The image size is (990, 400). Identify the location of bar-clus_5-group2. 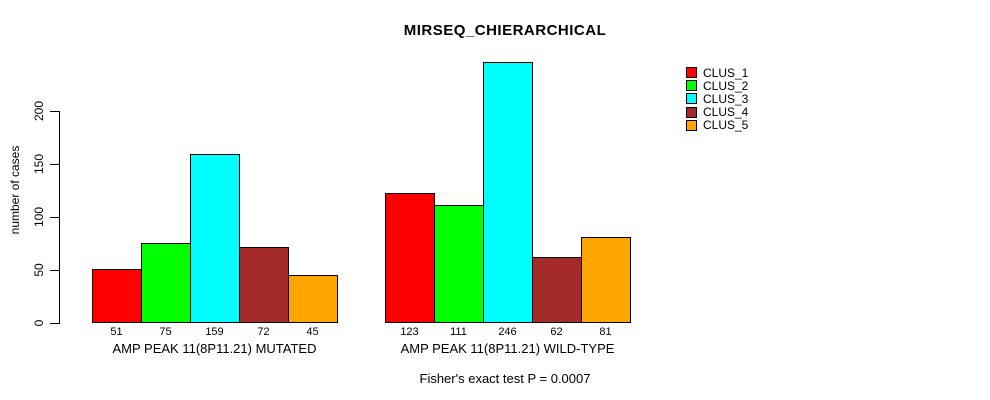
(606, 280).